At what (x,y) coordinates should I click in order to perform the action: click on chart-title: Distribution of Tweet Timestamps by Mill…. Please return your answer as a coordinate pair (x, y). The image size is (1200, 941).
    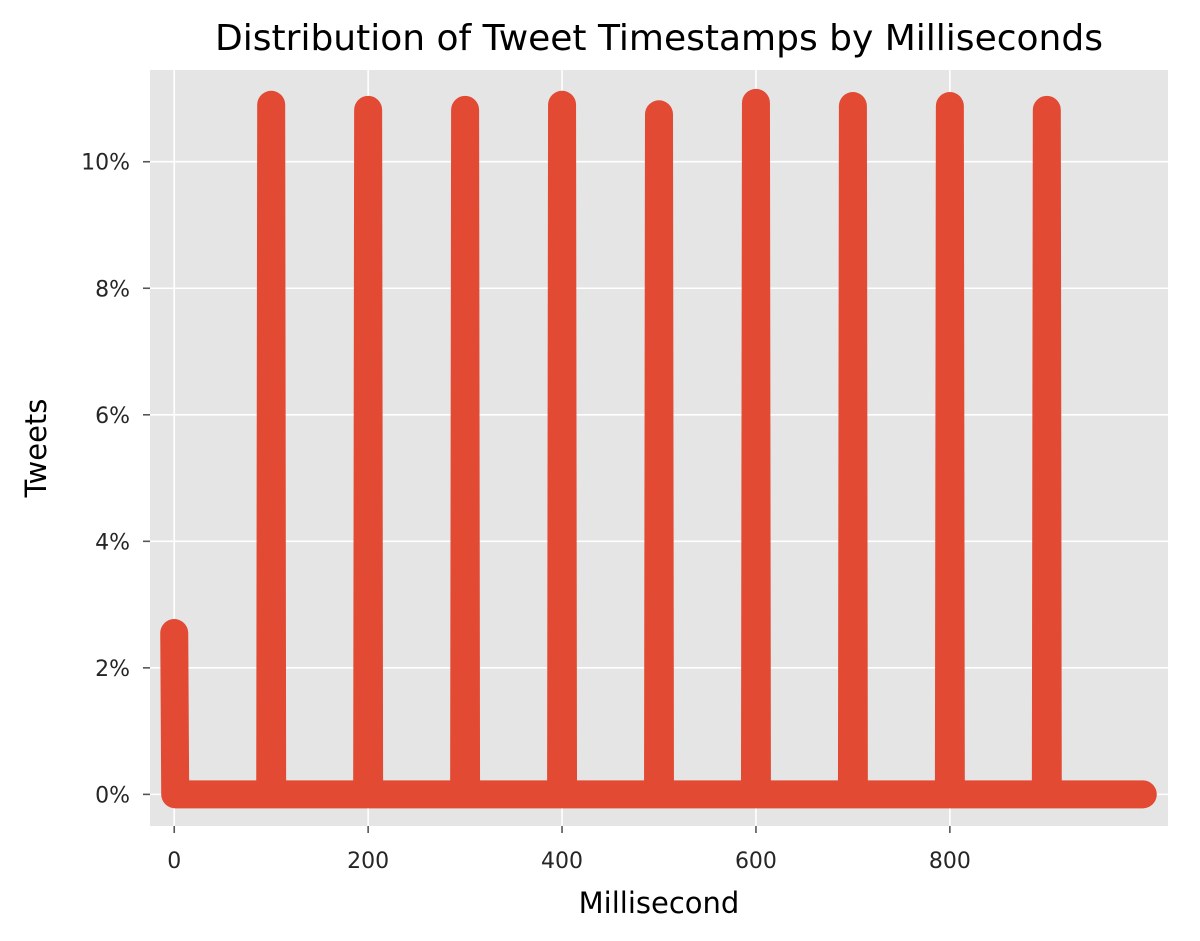
    Looking at the image, I should click on (659, 38).